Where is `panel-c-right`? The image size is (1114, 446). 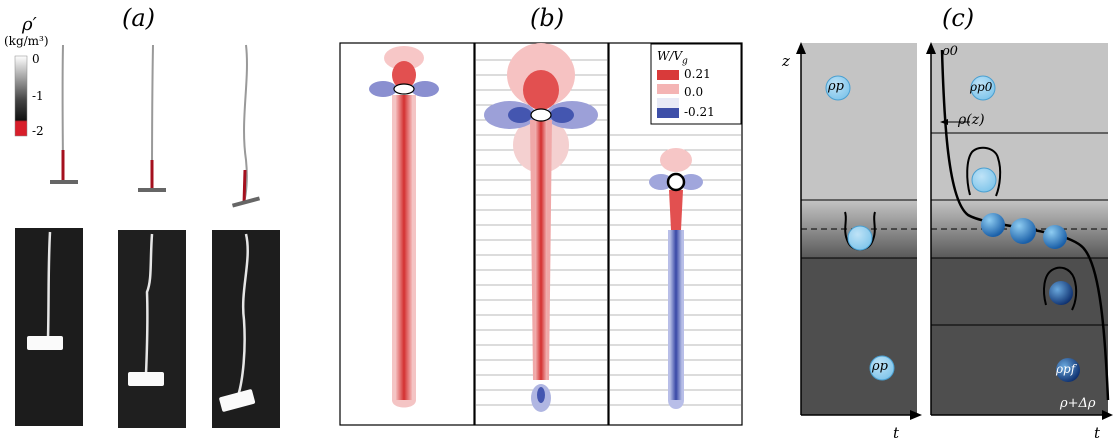 panel-c-right is located at coordinates (1020, 229).